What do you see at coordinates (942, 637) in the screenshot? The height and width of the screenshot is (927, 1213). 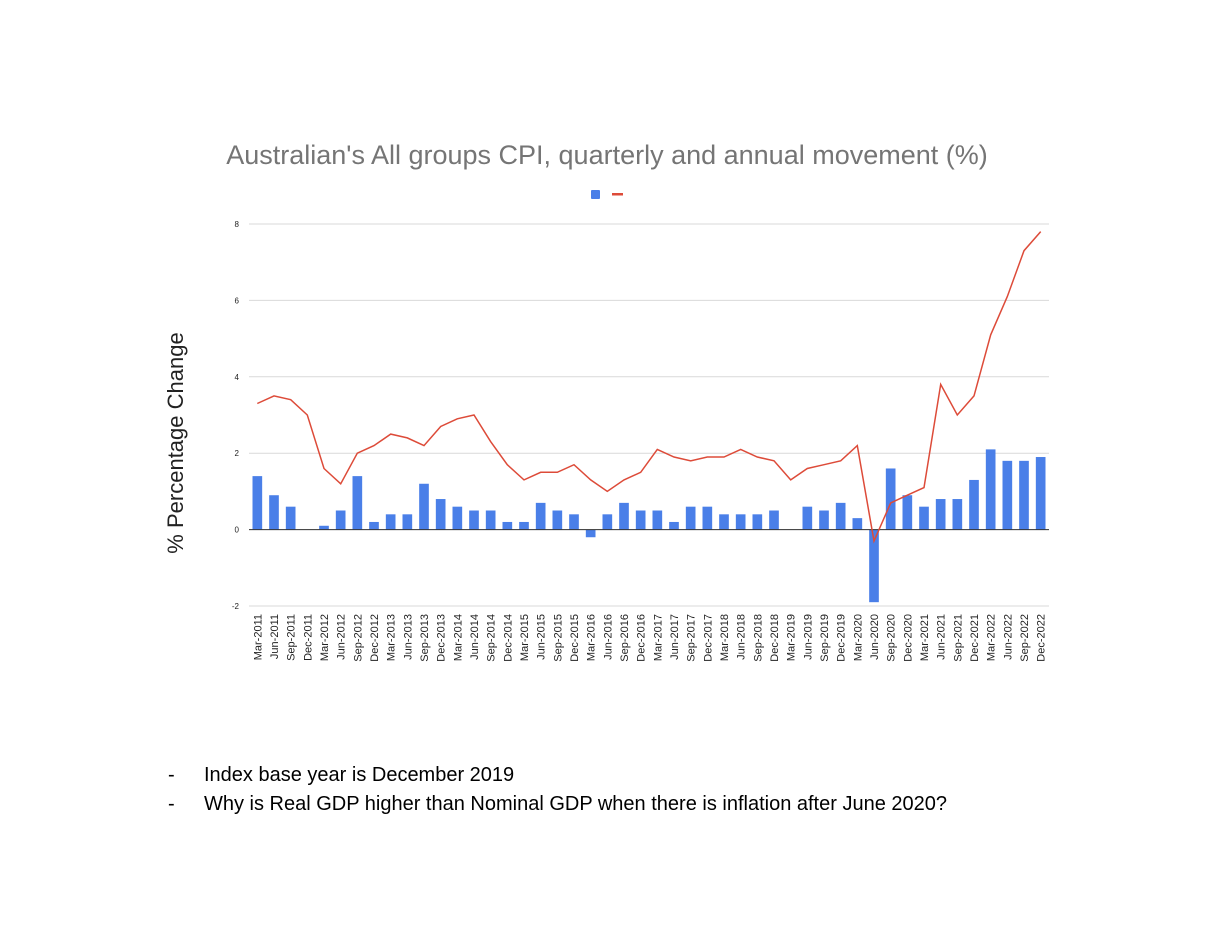 I see `x-tick-label: Jun-2021` at bounding box center [942, 637].